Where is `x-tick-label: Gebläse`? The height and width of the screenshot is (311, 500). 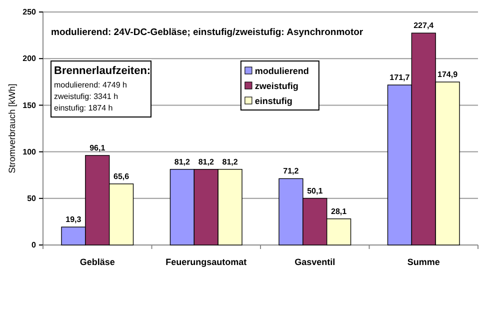 x-tick-label: Gebläse is located at coordinates (97, 262).